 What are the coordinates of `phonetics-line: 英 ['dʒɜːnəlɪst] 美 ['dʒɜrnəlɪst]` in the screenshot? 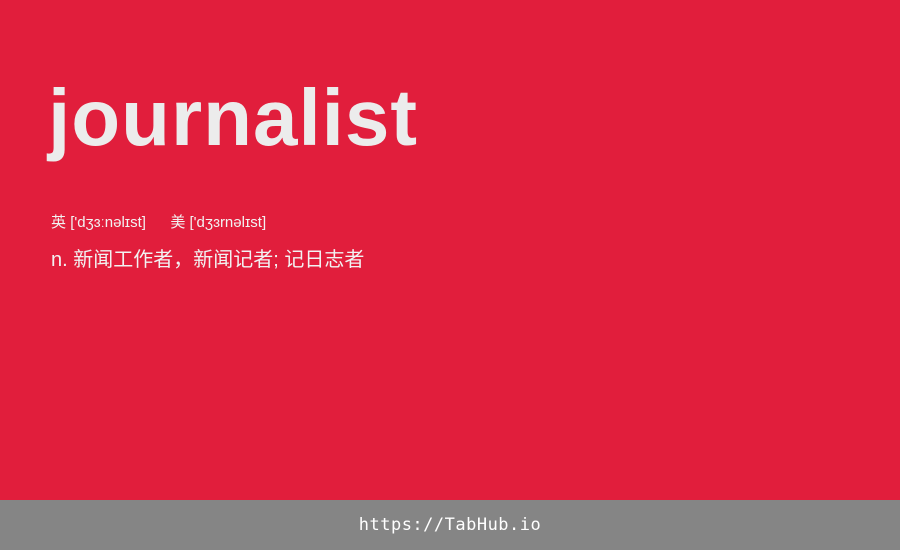 It's located at (158, 223).